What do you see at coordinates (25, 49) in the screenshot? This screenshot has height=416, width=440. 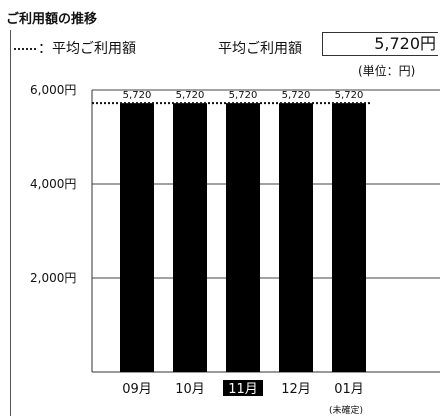 I see `dotted-line-swatch` at bounding box center [25, 49].